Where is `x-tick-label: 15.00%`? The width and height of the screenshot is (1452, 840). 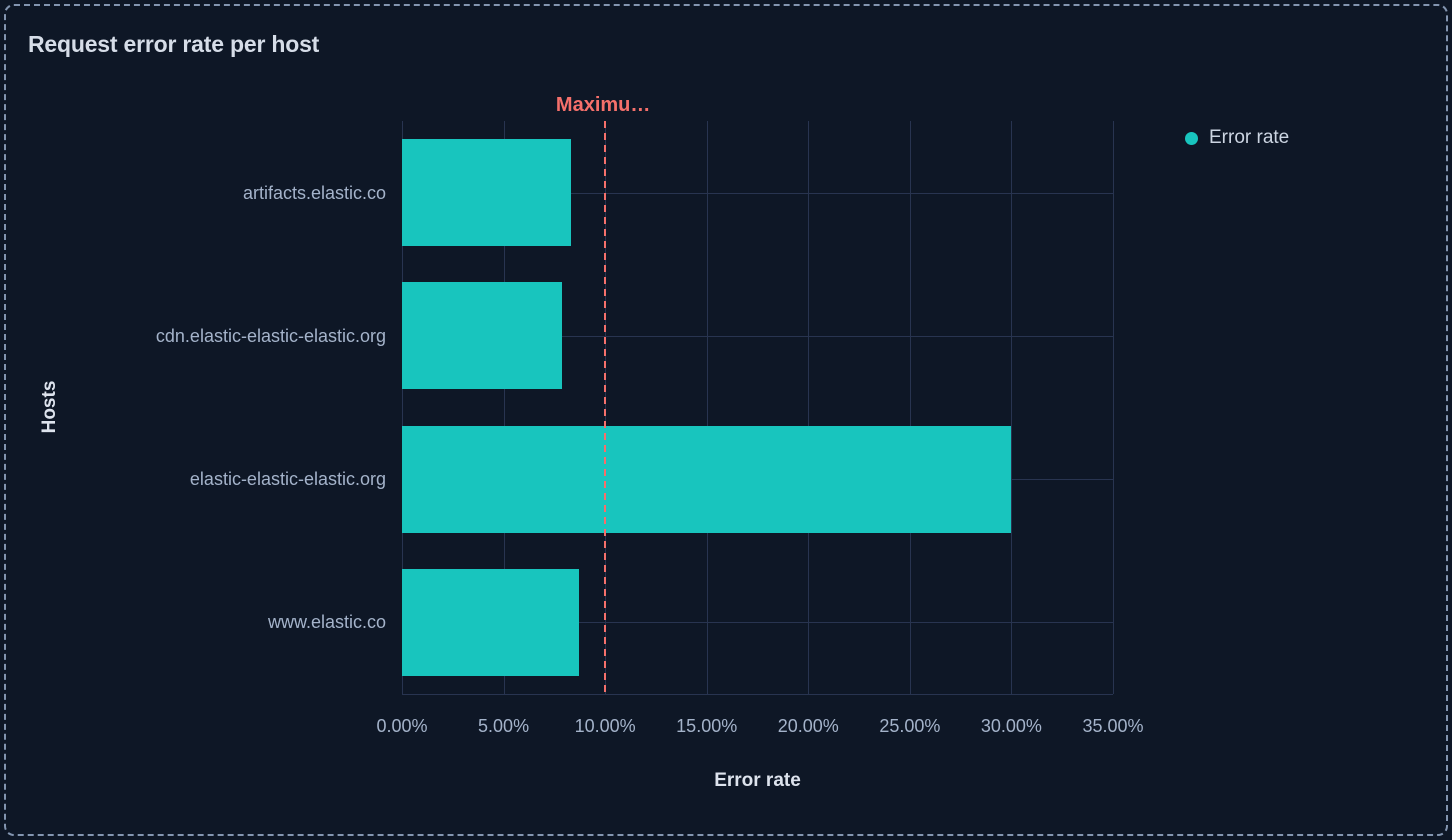
x-tick-label: 15.00% is located at coordinates (707, 726).